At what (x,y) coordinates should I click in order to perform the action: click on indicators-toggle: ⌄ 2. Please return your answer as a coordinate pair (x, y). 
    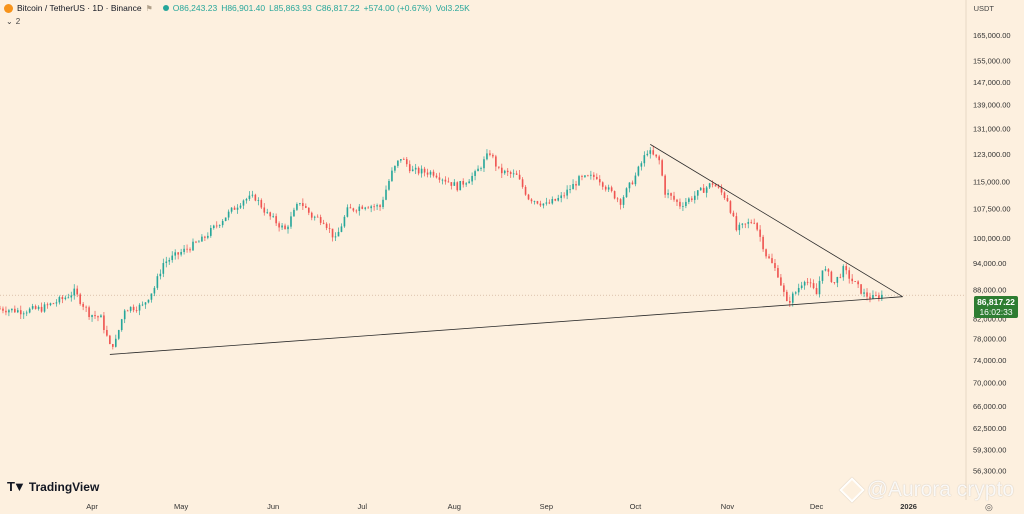
    Looking at the image, I should click on (13, 21).